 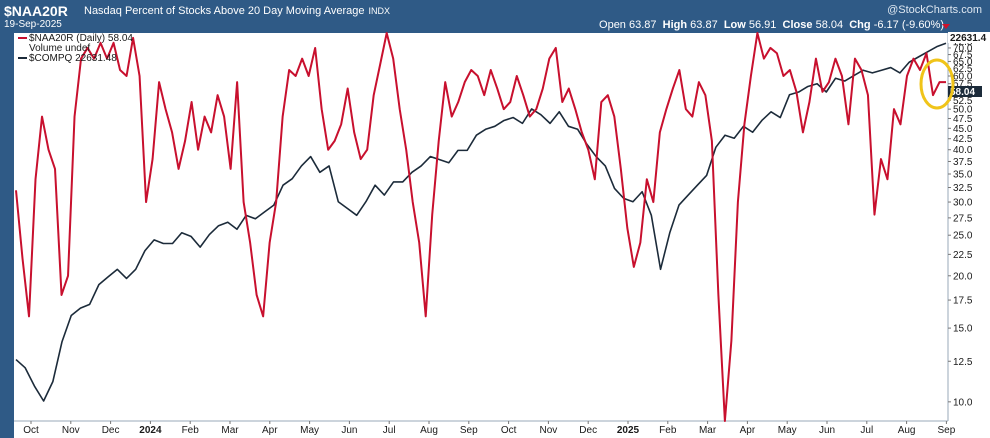 I want to click on x-tick-label: 2024, so click(x=150, y=430).